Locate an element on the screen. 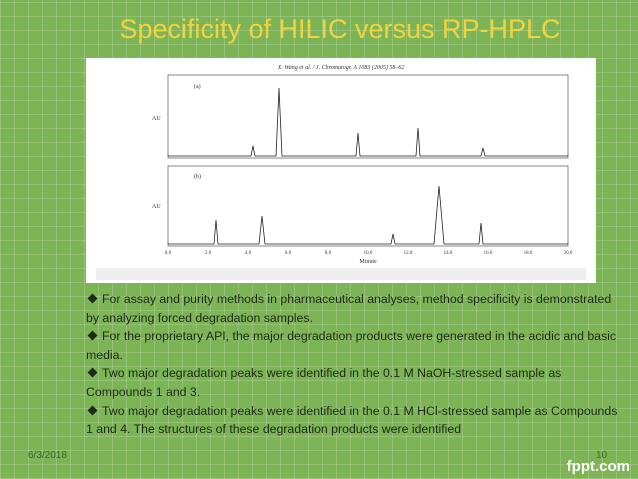 This screenshot has height=479, width=638. slide-title: Specificity of HILIC versus RP-HPLC is located at coordinates (340, 29).